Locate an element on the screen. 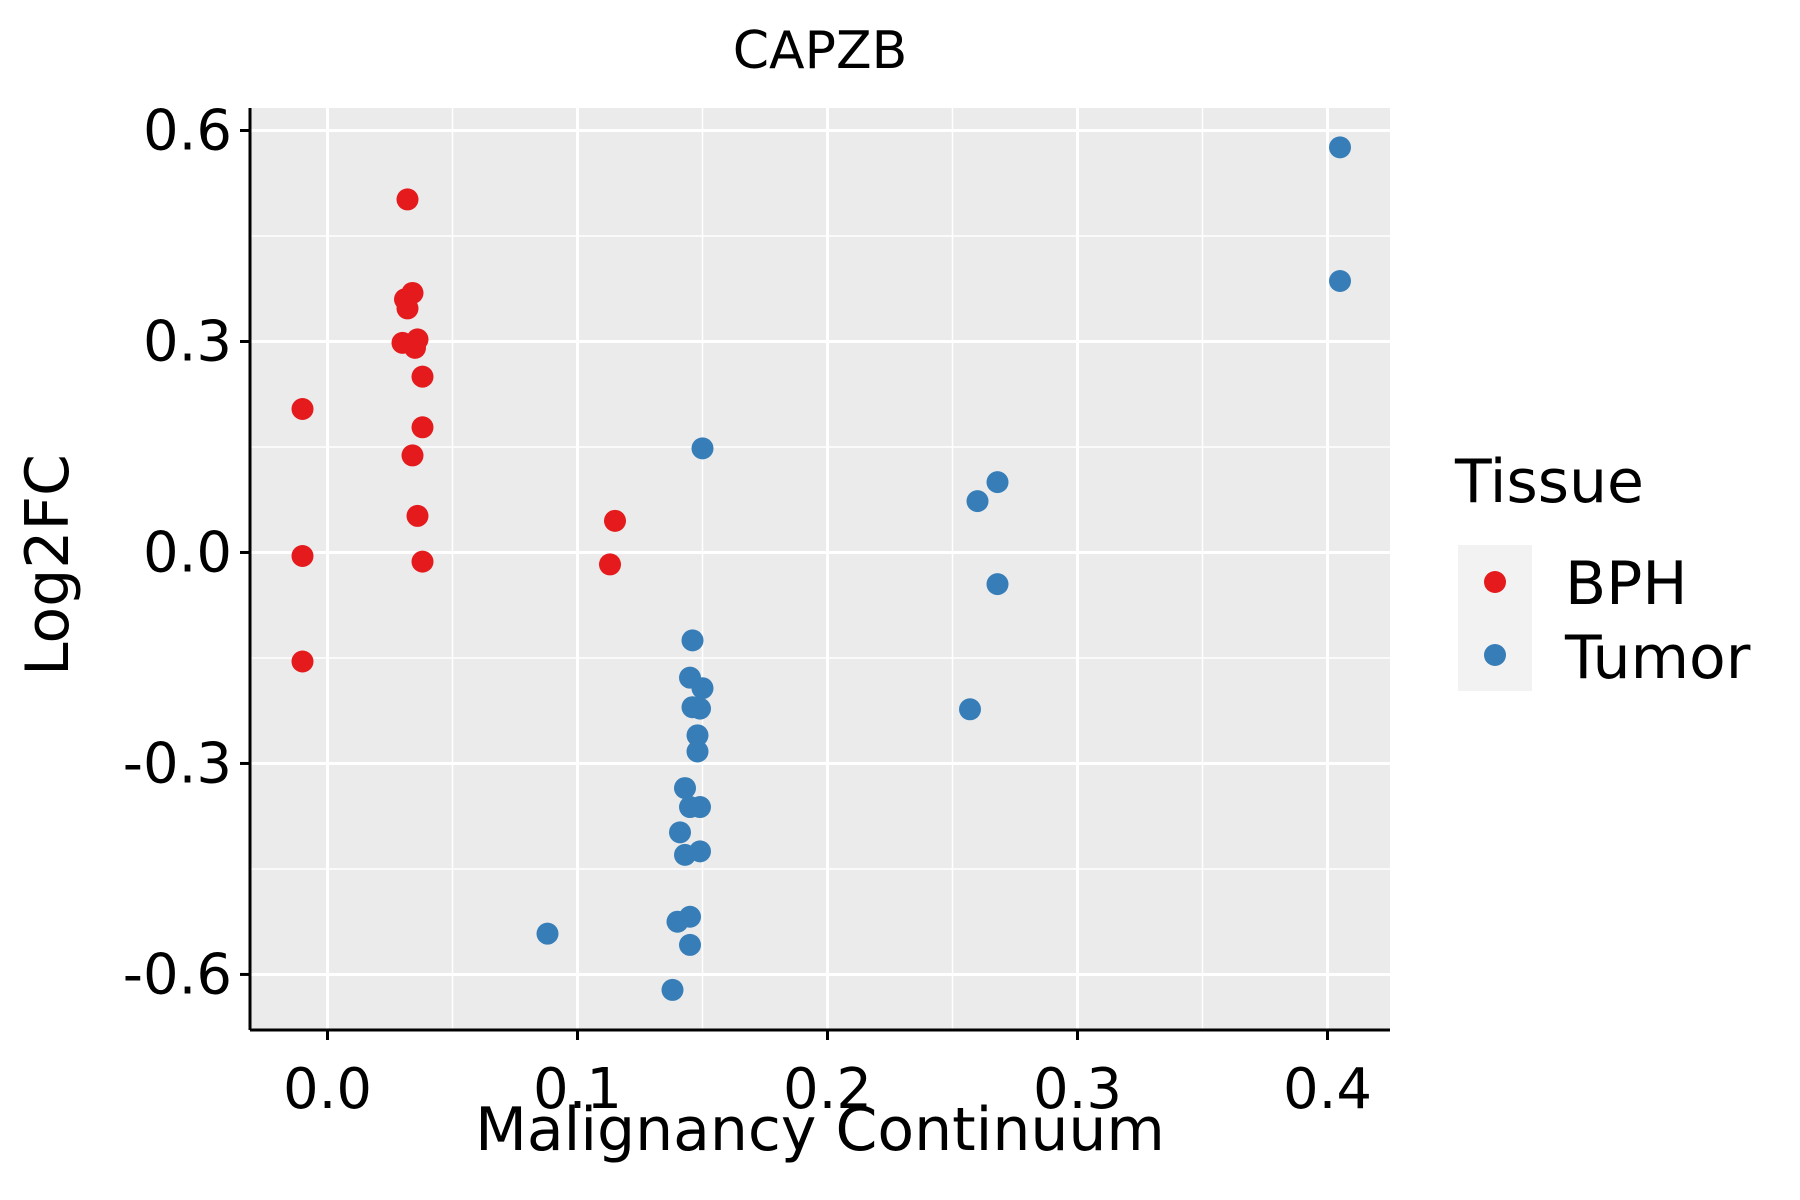 The width and height of the screenshot is (1800, 1200). y-axis-ticks: 0.6 0.3 0.0 -0.3 -0.6 is located at coordinates (186, 553).